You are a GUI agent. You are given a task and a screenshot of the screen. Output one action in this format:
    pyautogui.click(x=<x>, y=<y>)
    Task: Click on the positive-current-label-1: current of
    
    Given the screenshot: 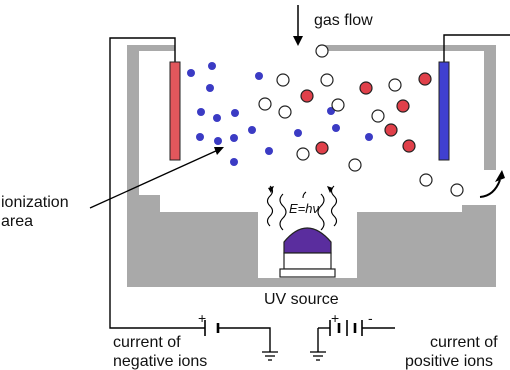 What is the action you would take?
    pyautogui.click(x=464, y=342)
    